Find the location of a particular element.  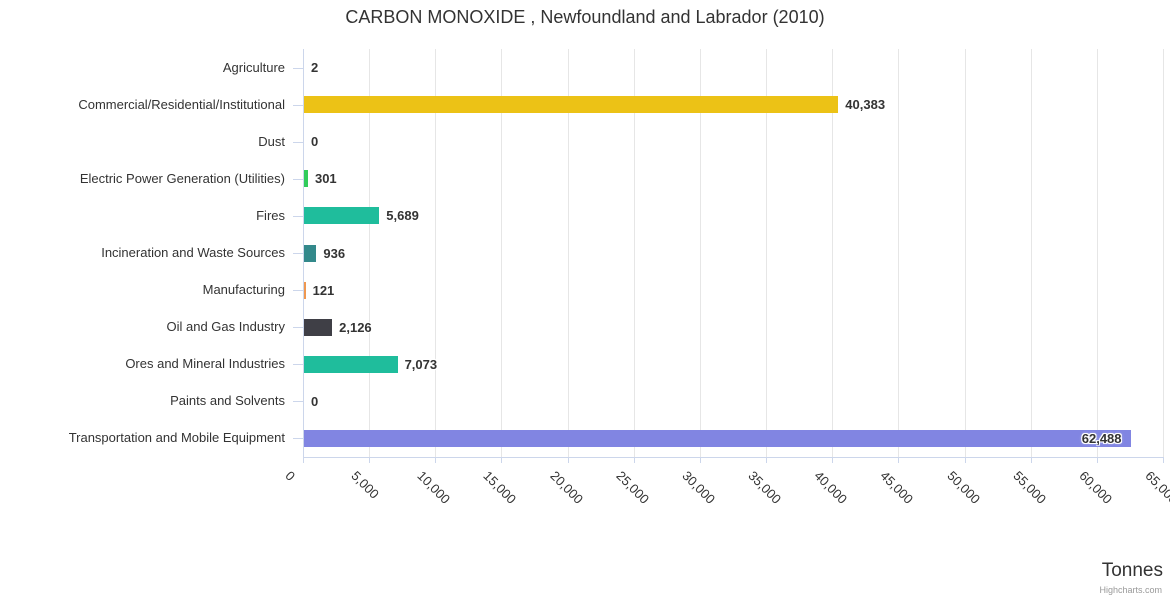

category-label: Manufacturing is located at coordinates (243, 290).